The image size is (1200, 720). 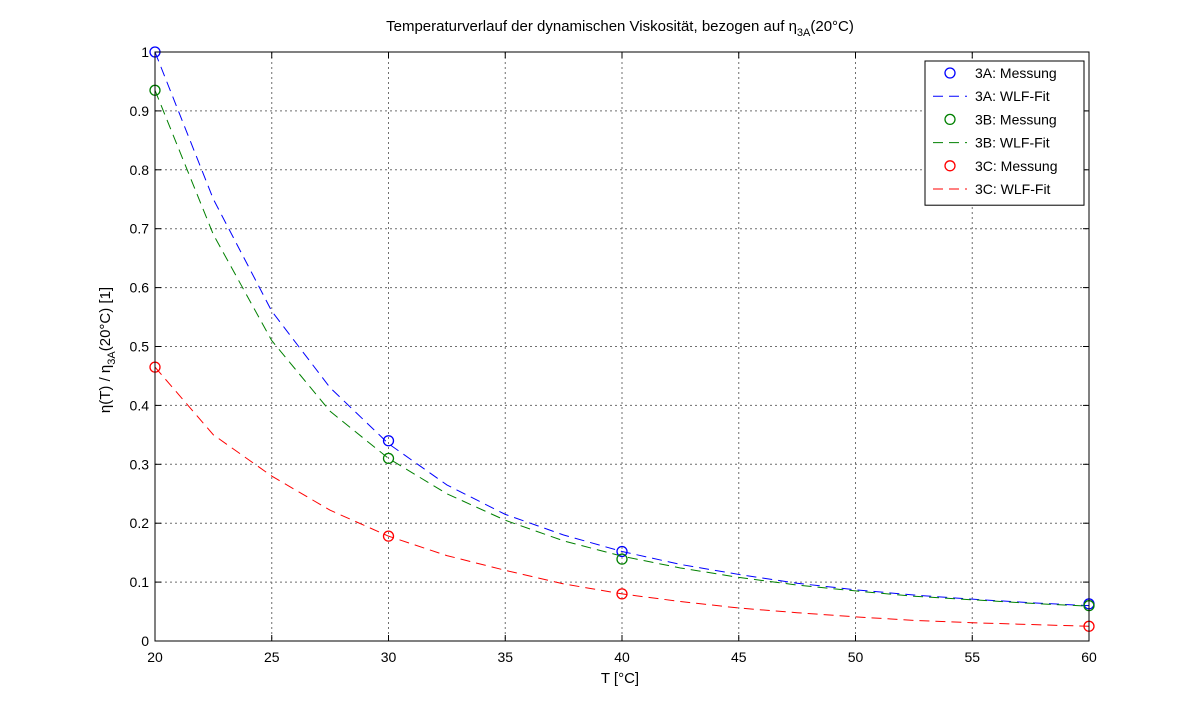 What do you see at coordinates (105, 319) in the screenshot?
I see `y-axis-label-suffix: (20°C) [1]` at bounding box center [105, 319].